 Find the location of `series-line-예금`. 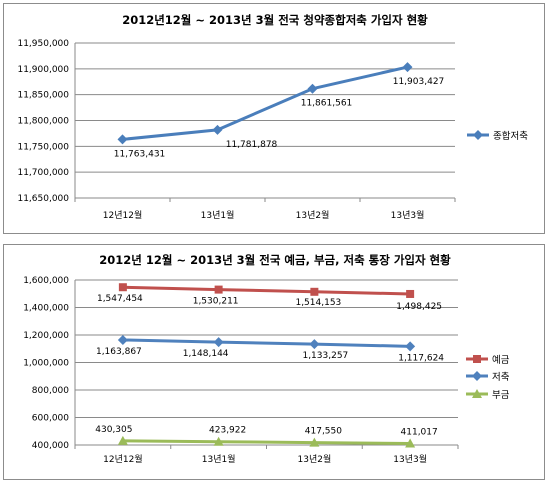

series-line-예금 is located at coordinates (266, 290).